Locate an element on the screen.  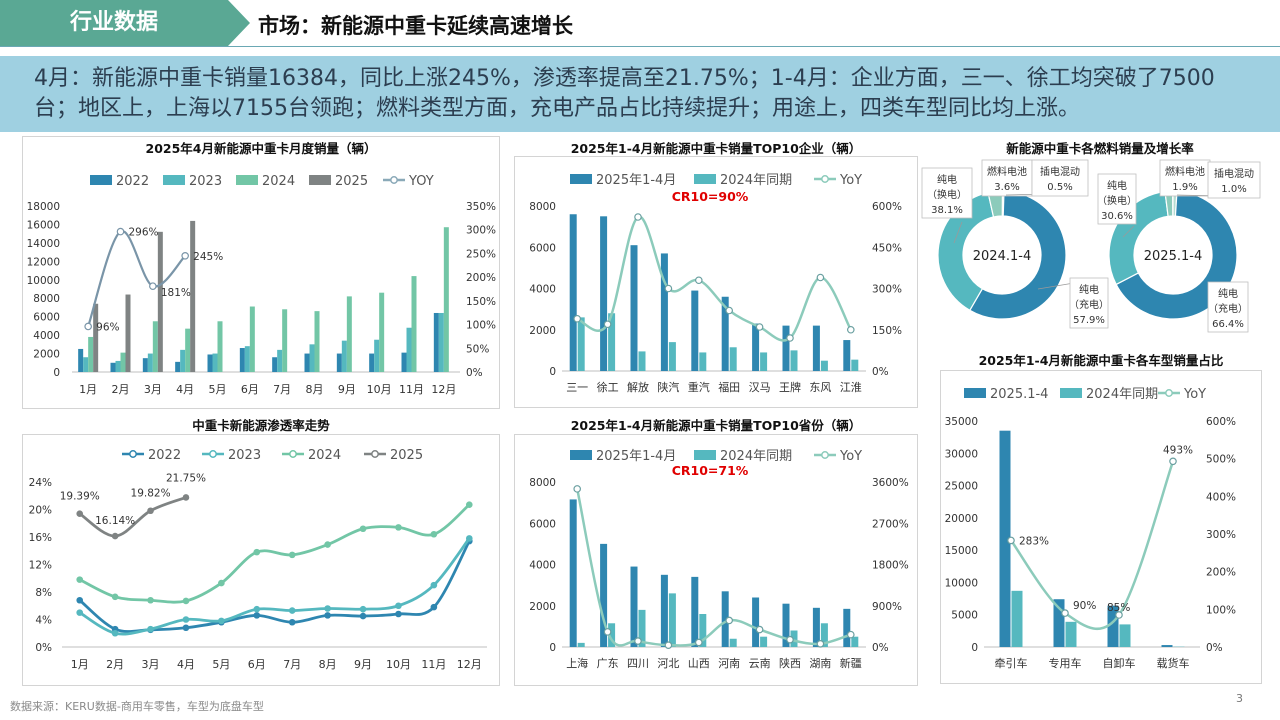
pen-2025-label: 19.39% is located at coordinates (80, 497).